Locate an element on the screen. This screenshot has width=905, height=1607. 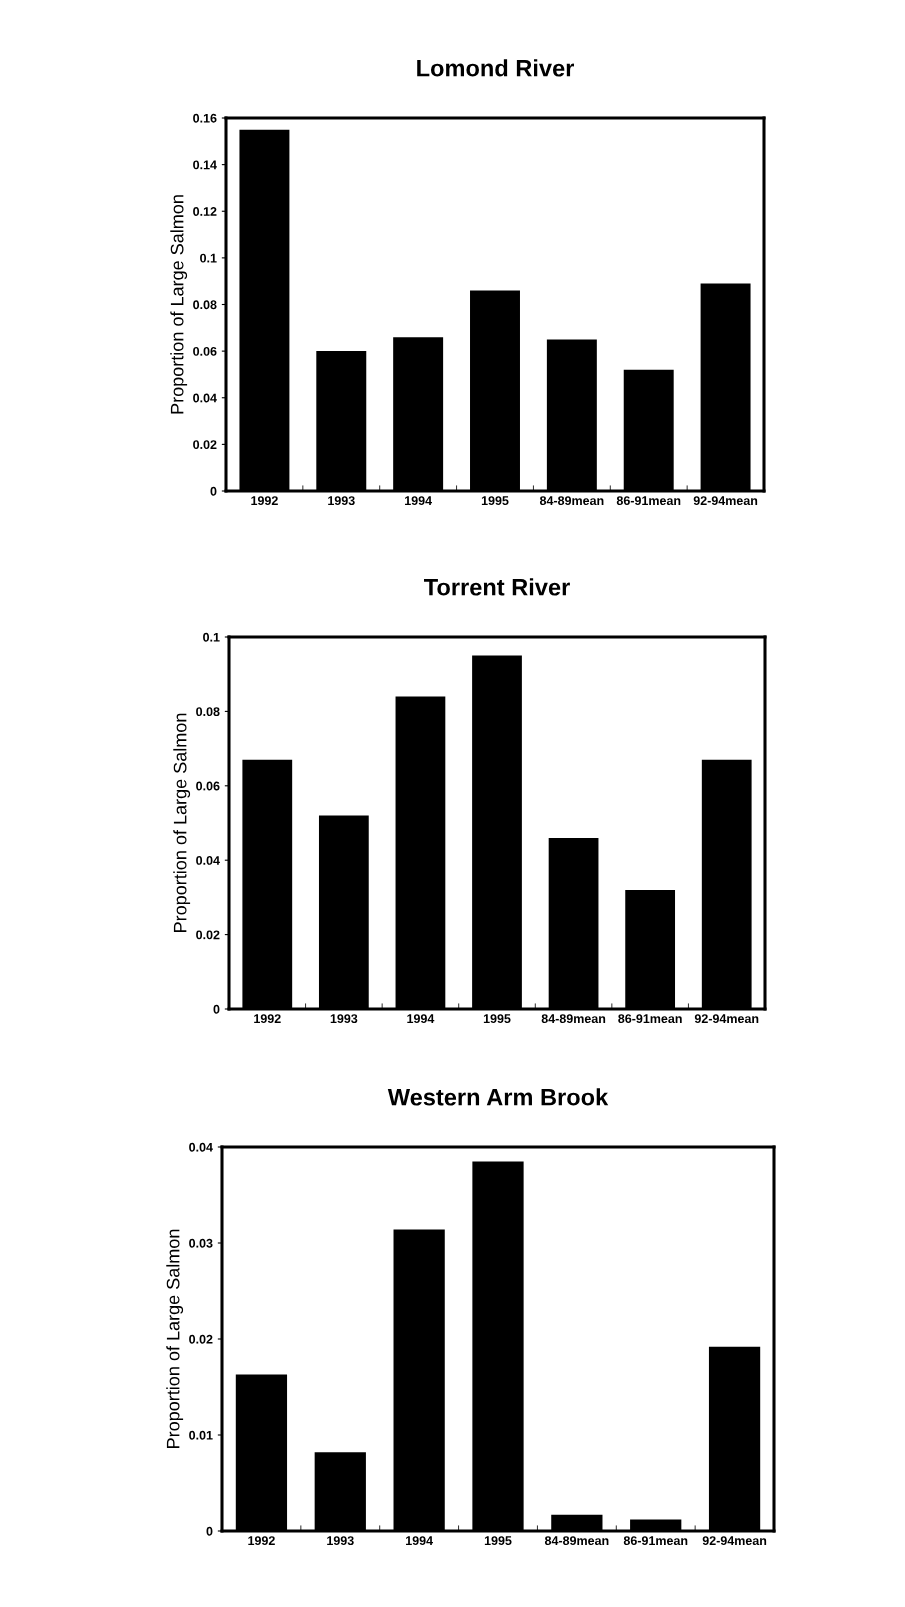
y-tick-label: 0.01 is located at coordinates (201, 1435).